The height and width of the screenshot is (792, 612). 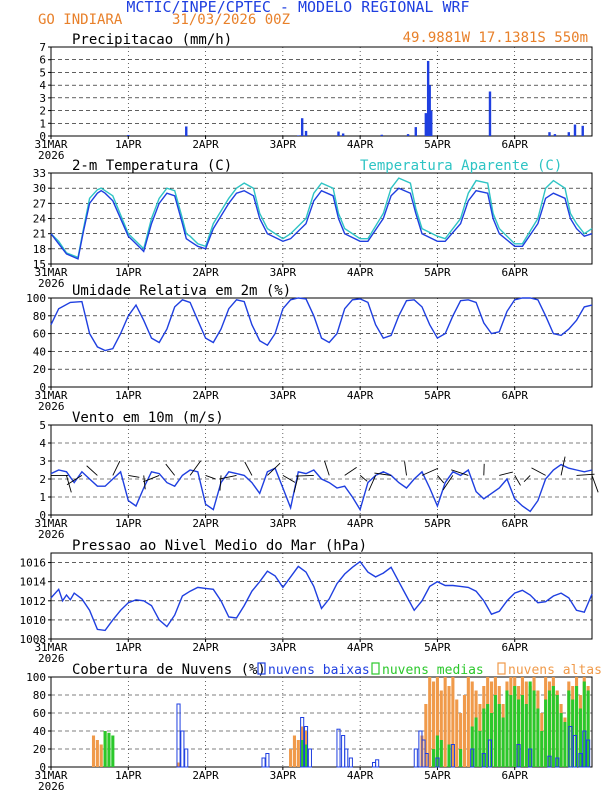 I want to click on y-tick-label: 3, so click(x=42, y=98).